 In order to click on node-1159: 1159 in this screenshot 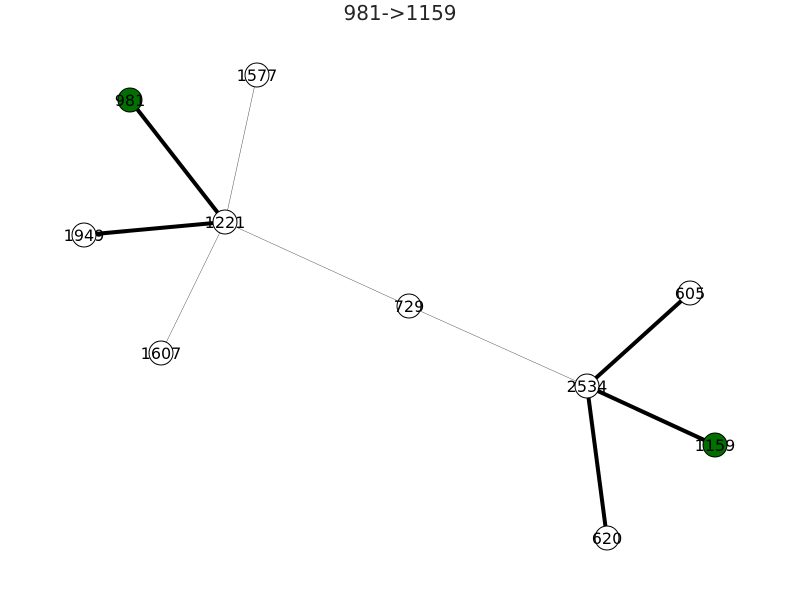, I will do `click(715, 445)`.